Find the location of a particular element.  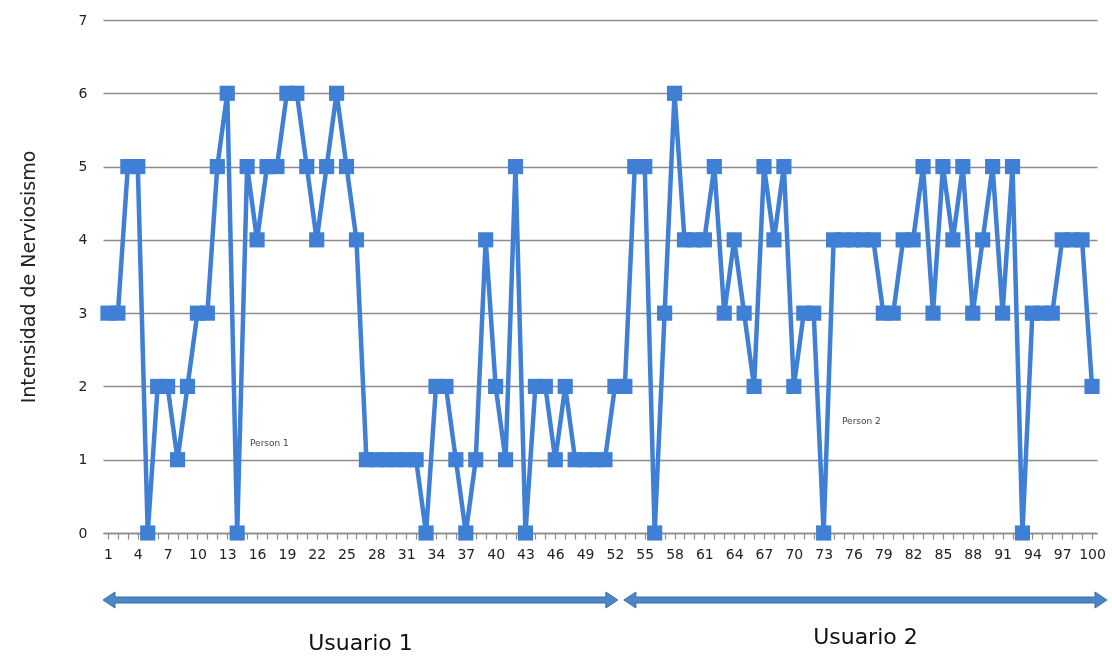

y-tick-label: 5 is located at coordinates (83, 166).